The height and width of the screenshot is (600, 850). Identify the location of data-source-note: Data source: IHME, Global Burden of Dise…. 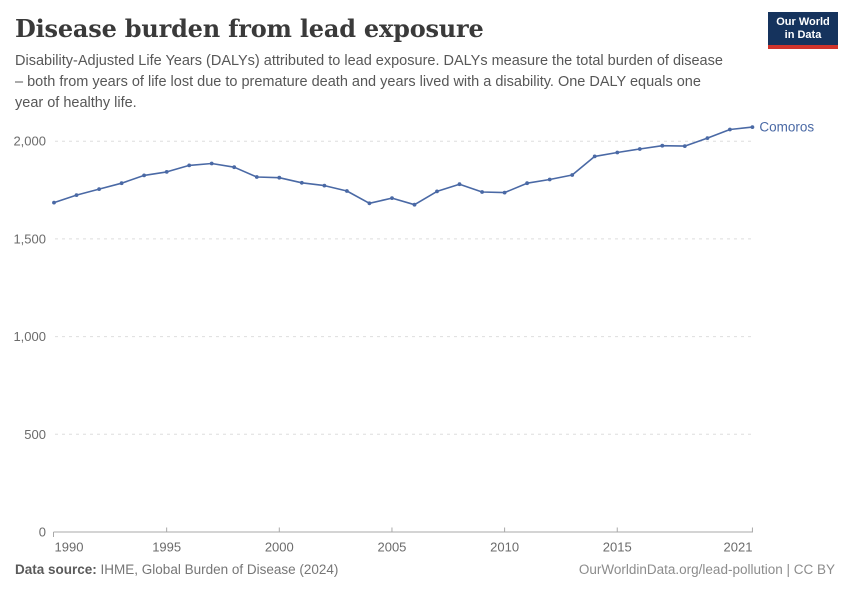
(176, 569).